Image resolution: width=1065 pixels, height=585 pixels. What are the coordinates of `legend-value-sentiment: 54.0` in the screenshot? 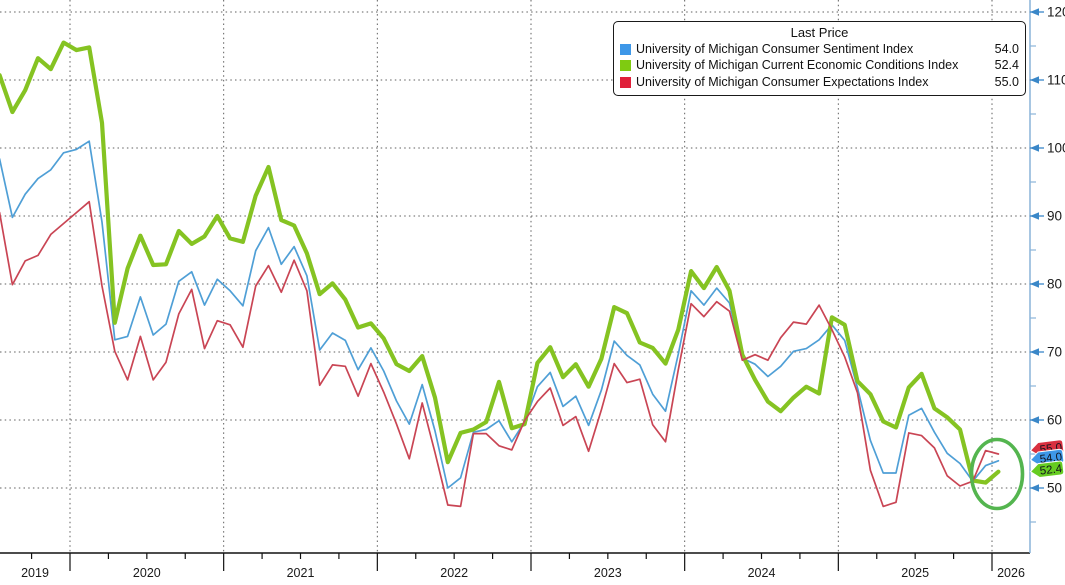 It's located at (1006, 49).